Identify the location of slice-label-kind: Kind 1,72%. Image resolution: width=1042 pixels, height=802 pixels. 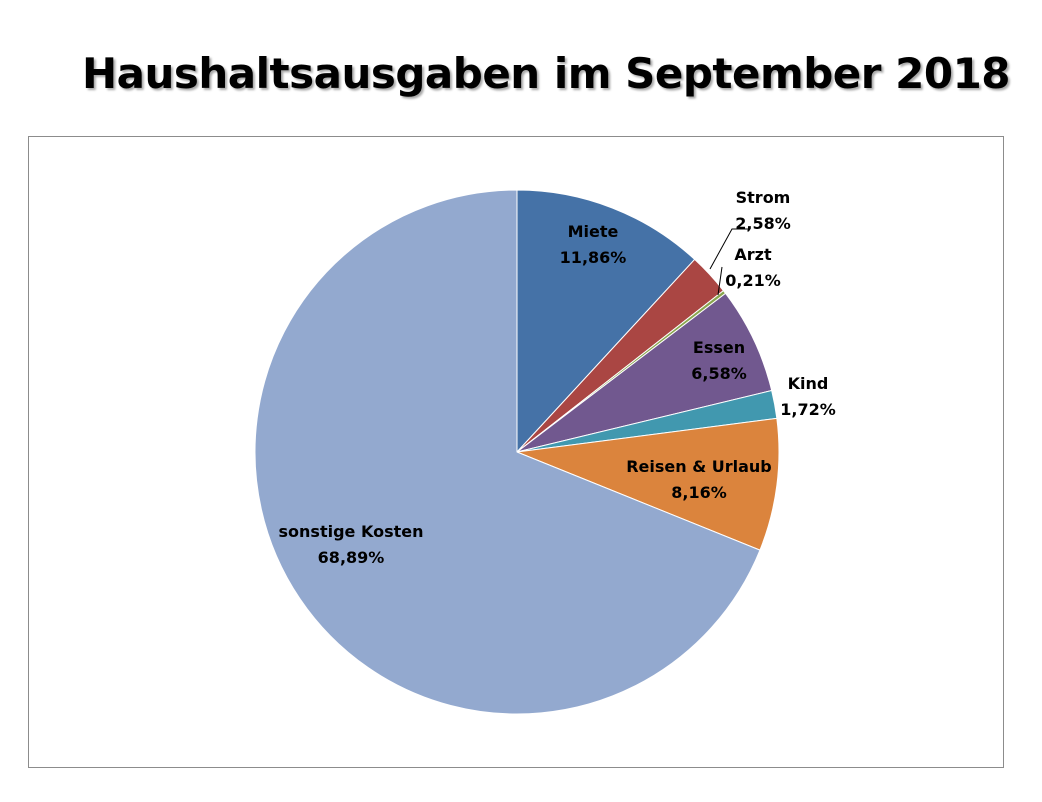
(808, 396).